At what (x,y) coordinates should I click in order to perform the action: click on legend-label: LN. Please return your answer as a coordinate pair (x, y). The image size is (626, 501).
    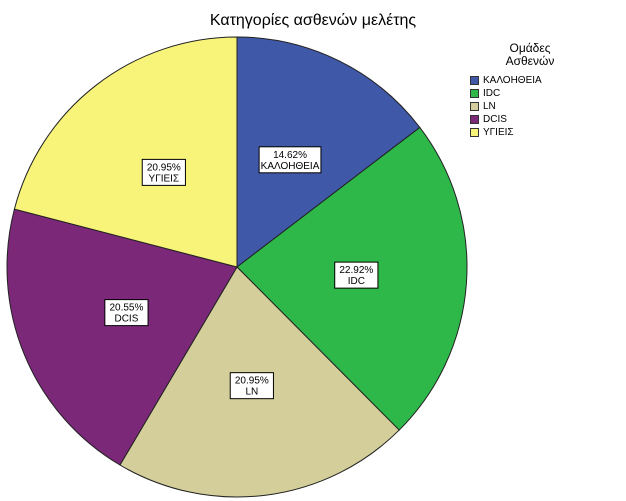
    Looking at the image, I should click on (489, 106).